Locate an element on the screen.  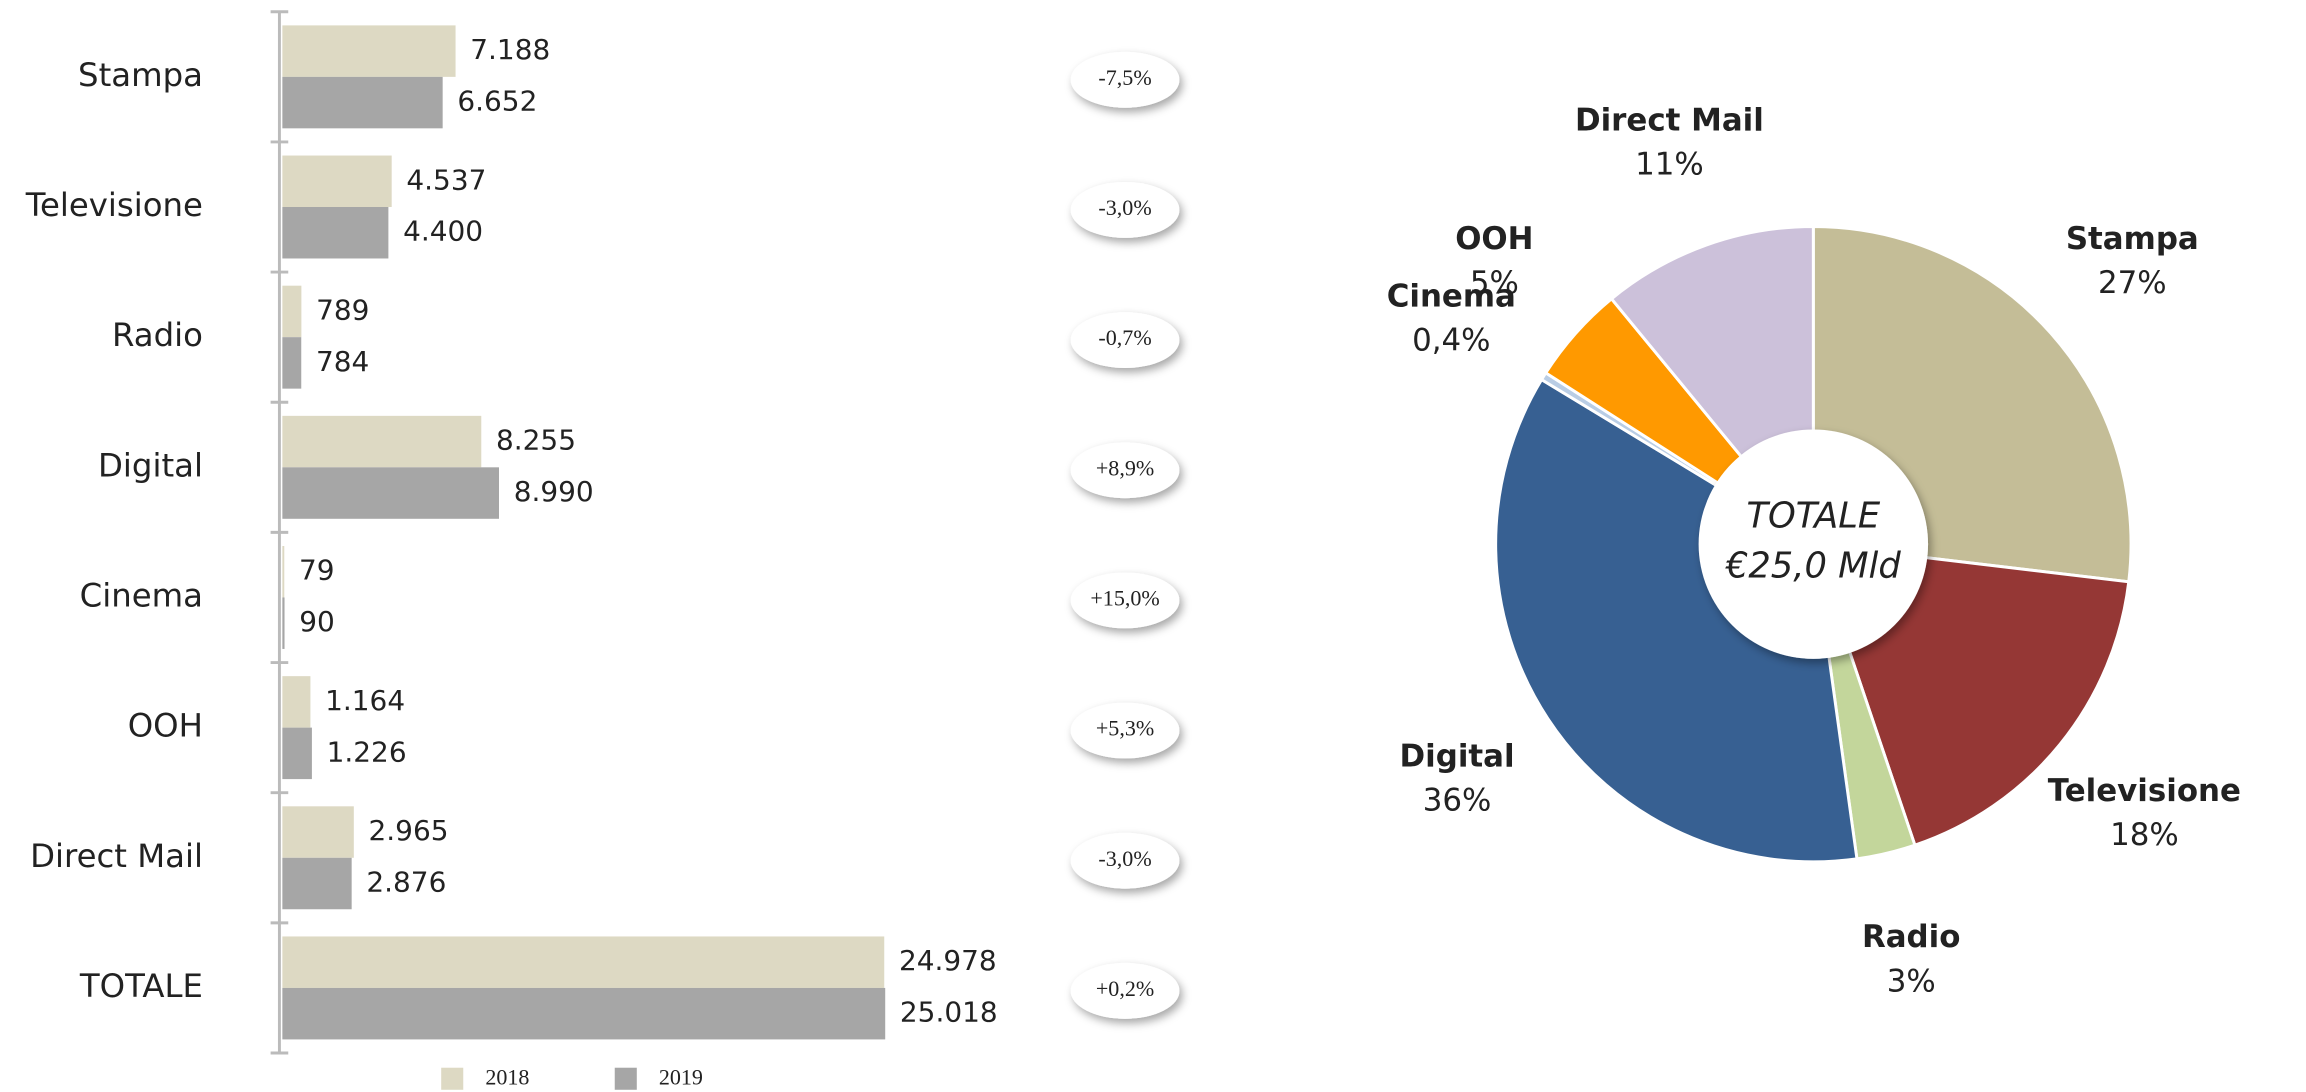
slice-percent: 36% is located at coordinates (1457, 801).